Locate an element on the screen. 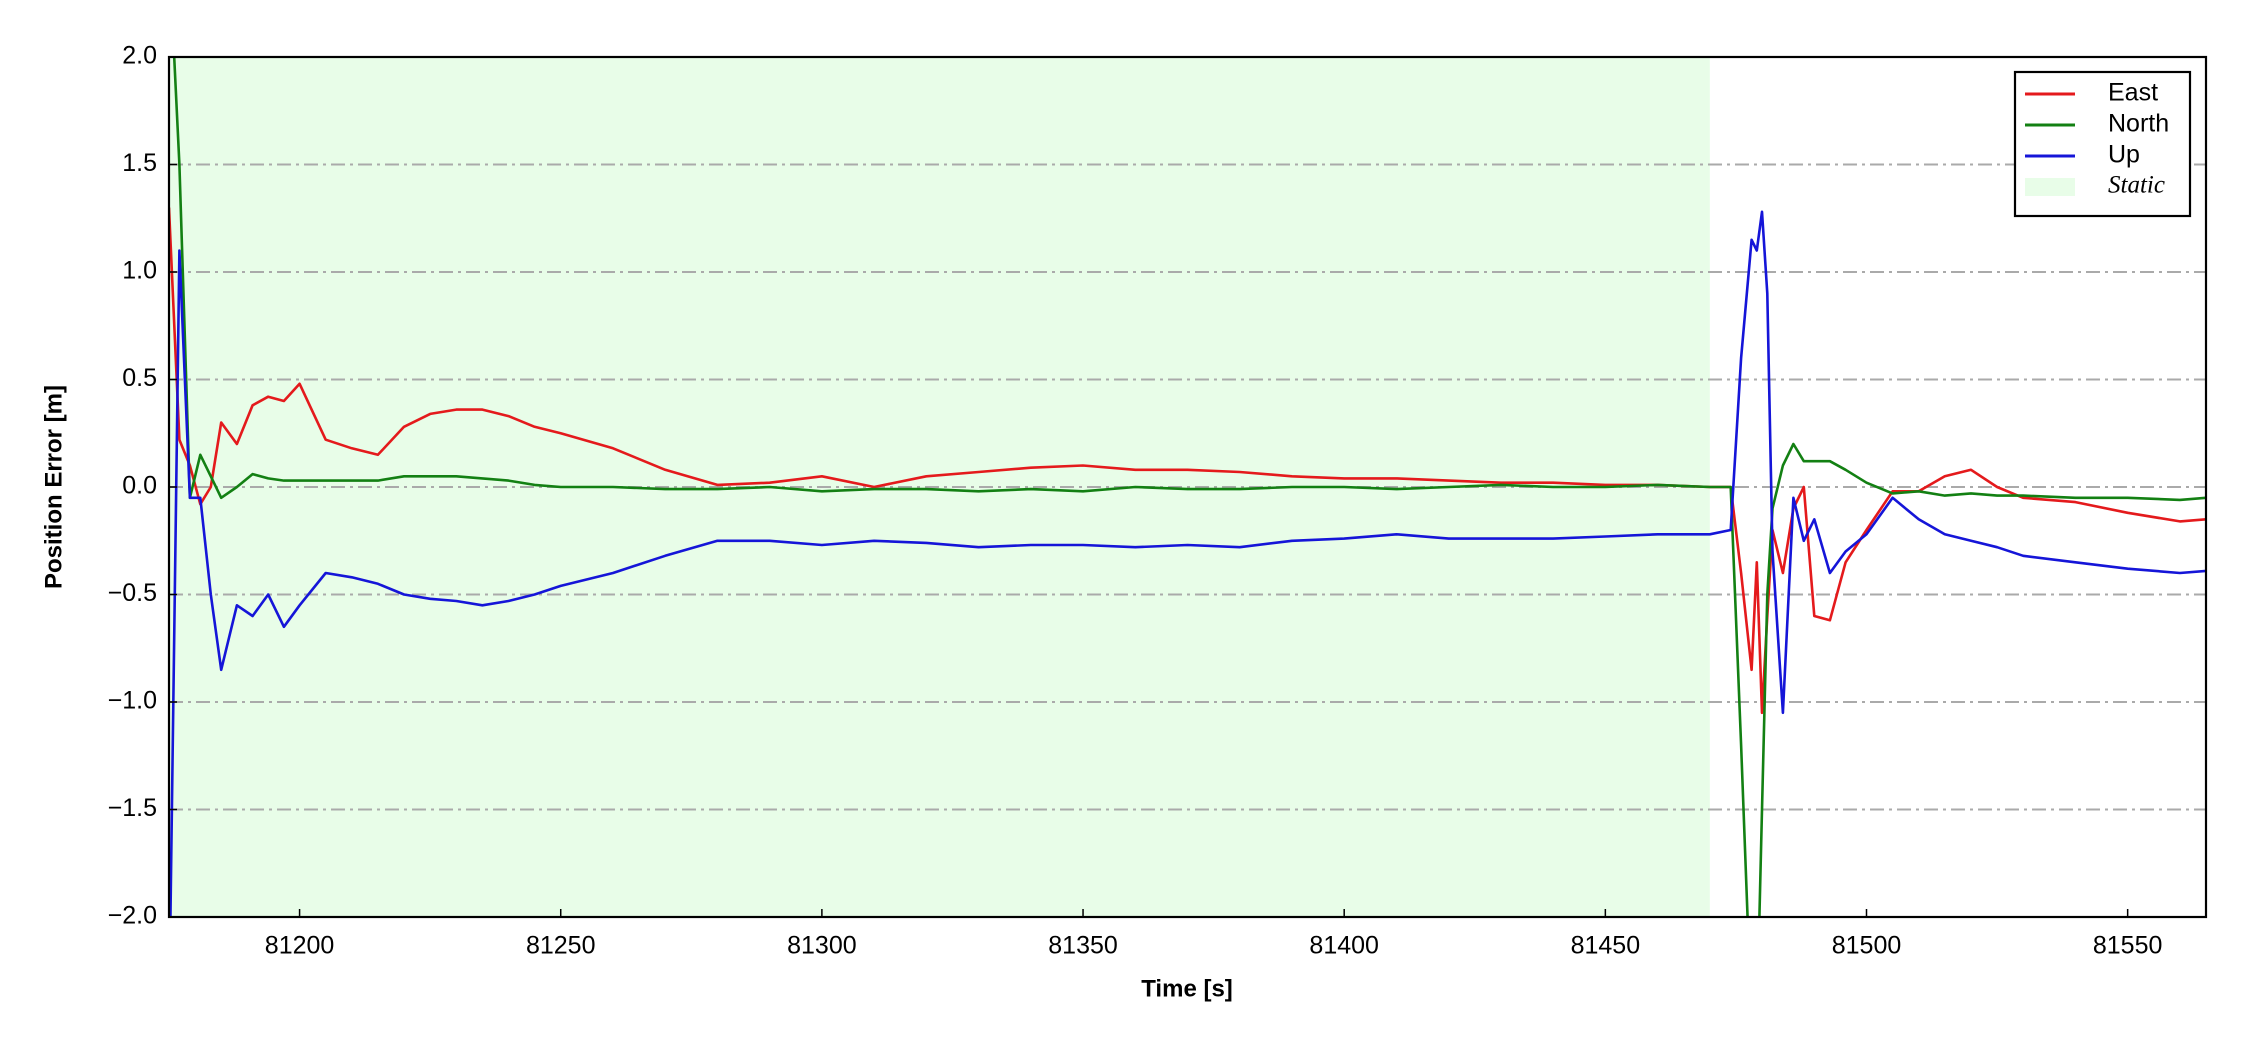  y-tick-label: 2.0 is located at coordinates (139, 56).